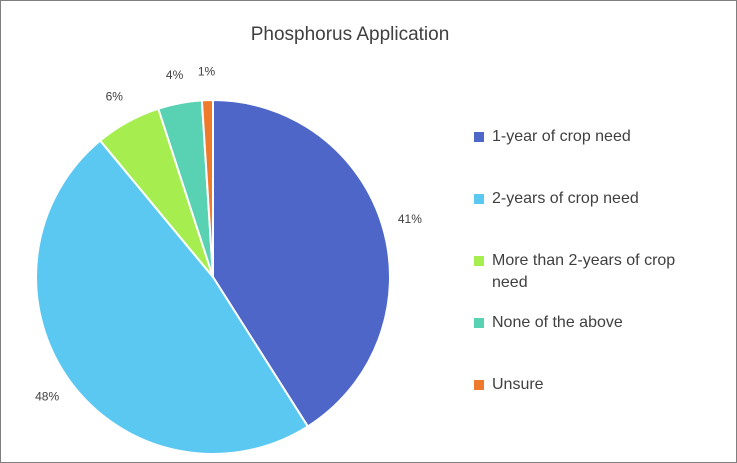 This screenshot has height=463, width=737. What do you see at coordinates (115, 97) in the screenshot?
I see `data-label: 6%` at bounding box center [115, 97].